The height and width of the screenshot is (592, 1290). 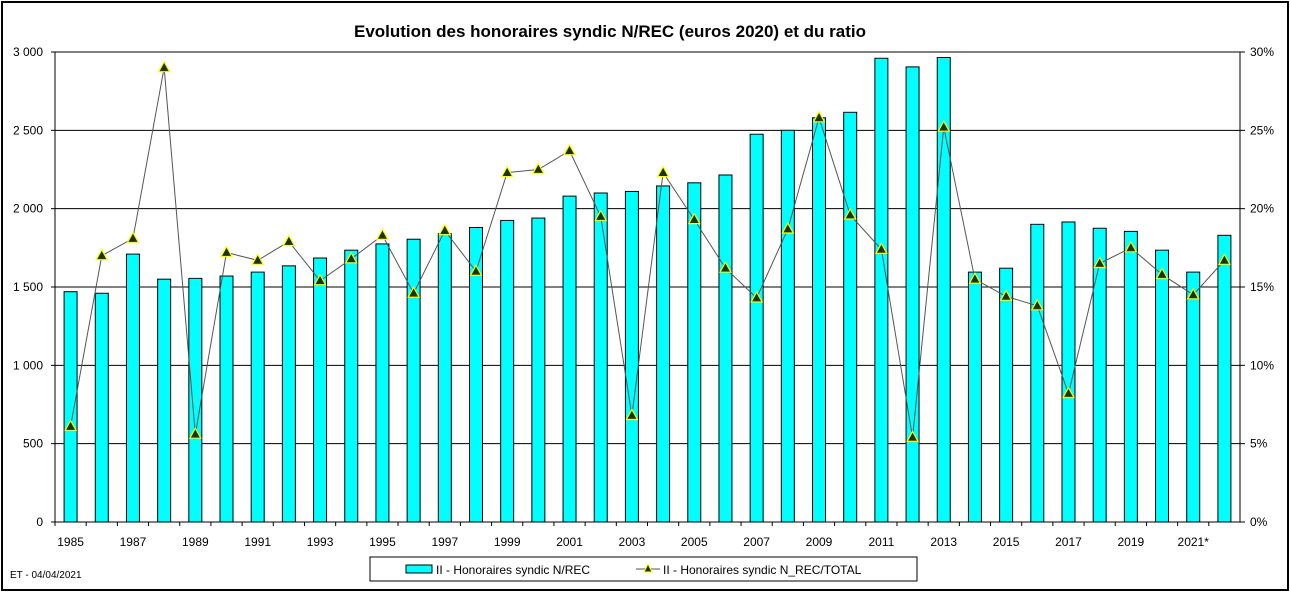 What do you see at coordinates (881, 542) in the screenshot?
I see `x-tick-label: 2011` at bounding box center [881, 542].